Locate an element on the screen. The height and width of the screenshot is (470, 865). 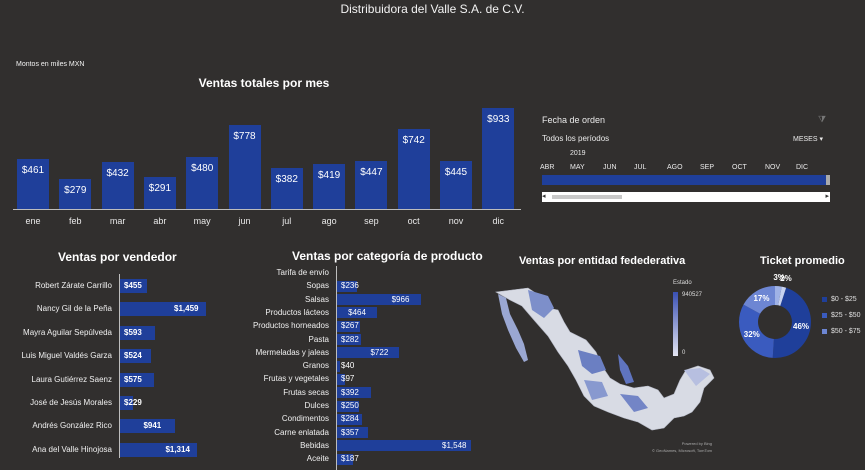
category-value-label: $392 is located at coordinates (350, 392).